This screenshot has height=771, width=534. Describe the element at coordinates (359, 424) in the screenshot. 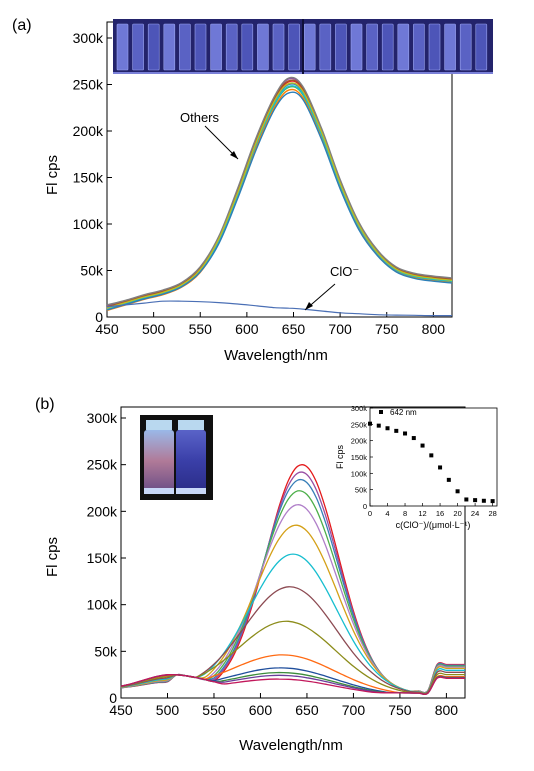

I see `inset-y-tick-label: 250k` at that location.